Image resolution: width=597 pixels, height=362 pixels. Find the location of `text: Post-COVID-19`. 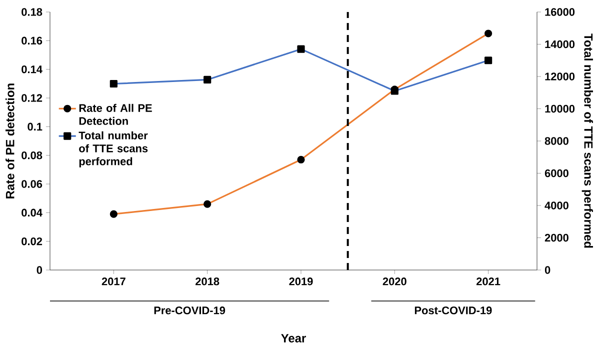

text: Post-COVID-19 is located at coordinates (453, 310).